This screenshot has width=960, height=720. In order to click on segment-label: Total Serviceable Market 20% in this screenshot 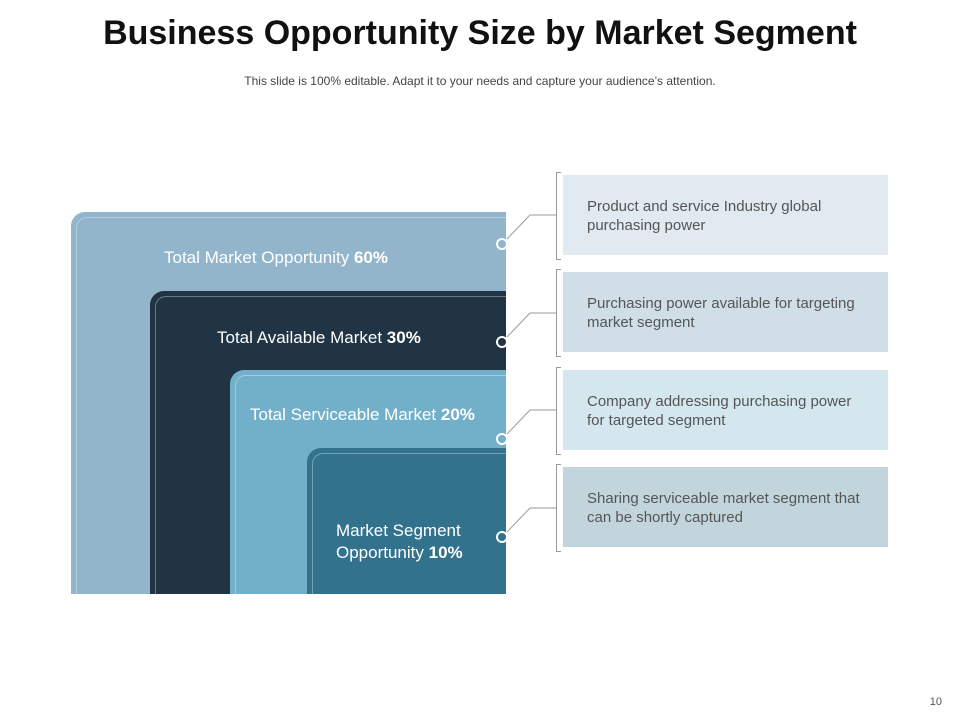, I will do `click(362, 414)`.